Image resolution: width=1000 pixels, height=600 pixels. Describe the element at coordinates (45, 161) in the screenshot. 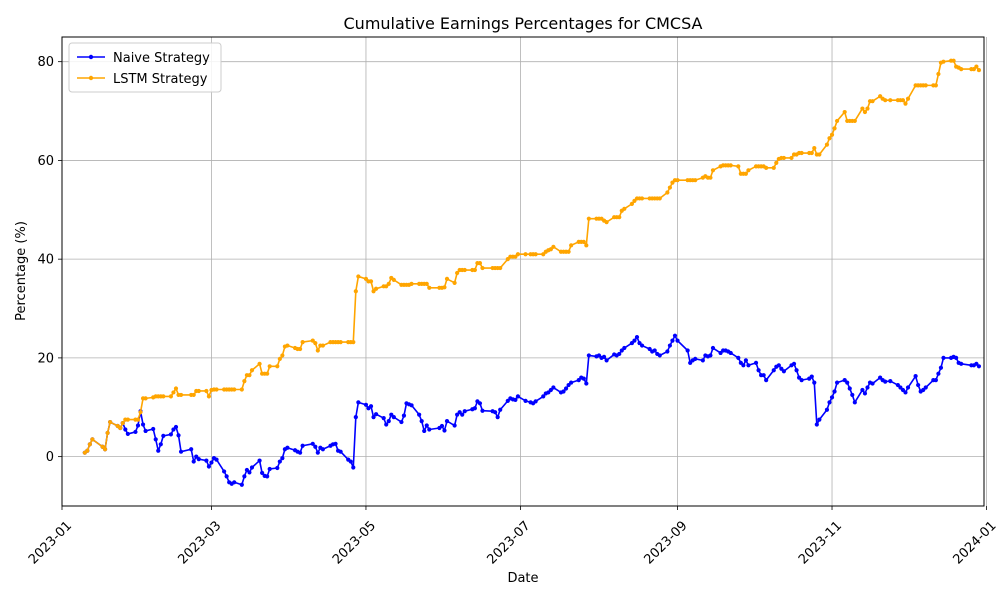

I see `y-tick-label: 60` at that location.